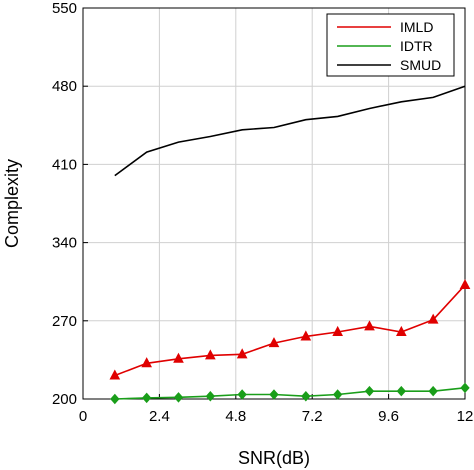  What do you see at coordinates (416, 46) in the screenshot?
I see `legend-label-idtr: IDTR` at bounding box center [416, 46].